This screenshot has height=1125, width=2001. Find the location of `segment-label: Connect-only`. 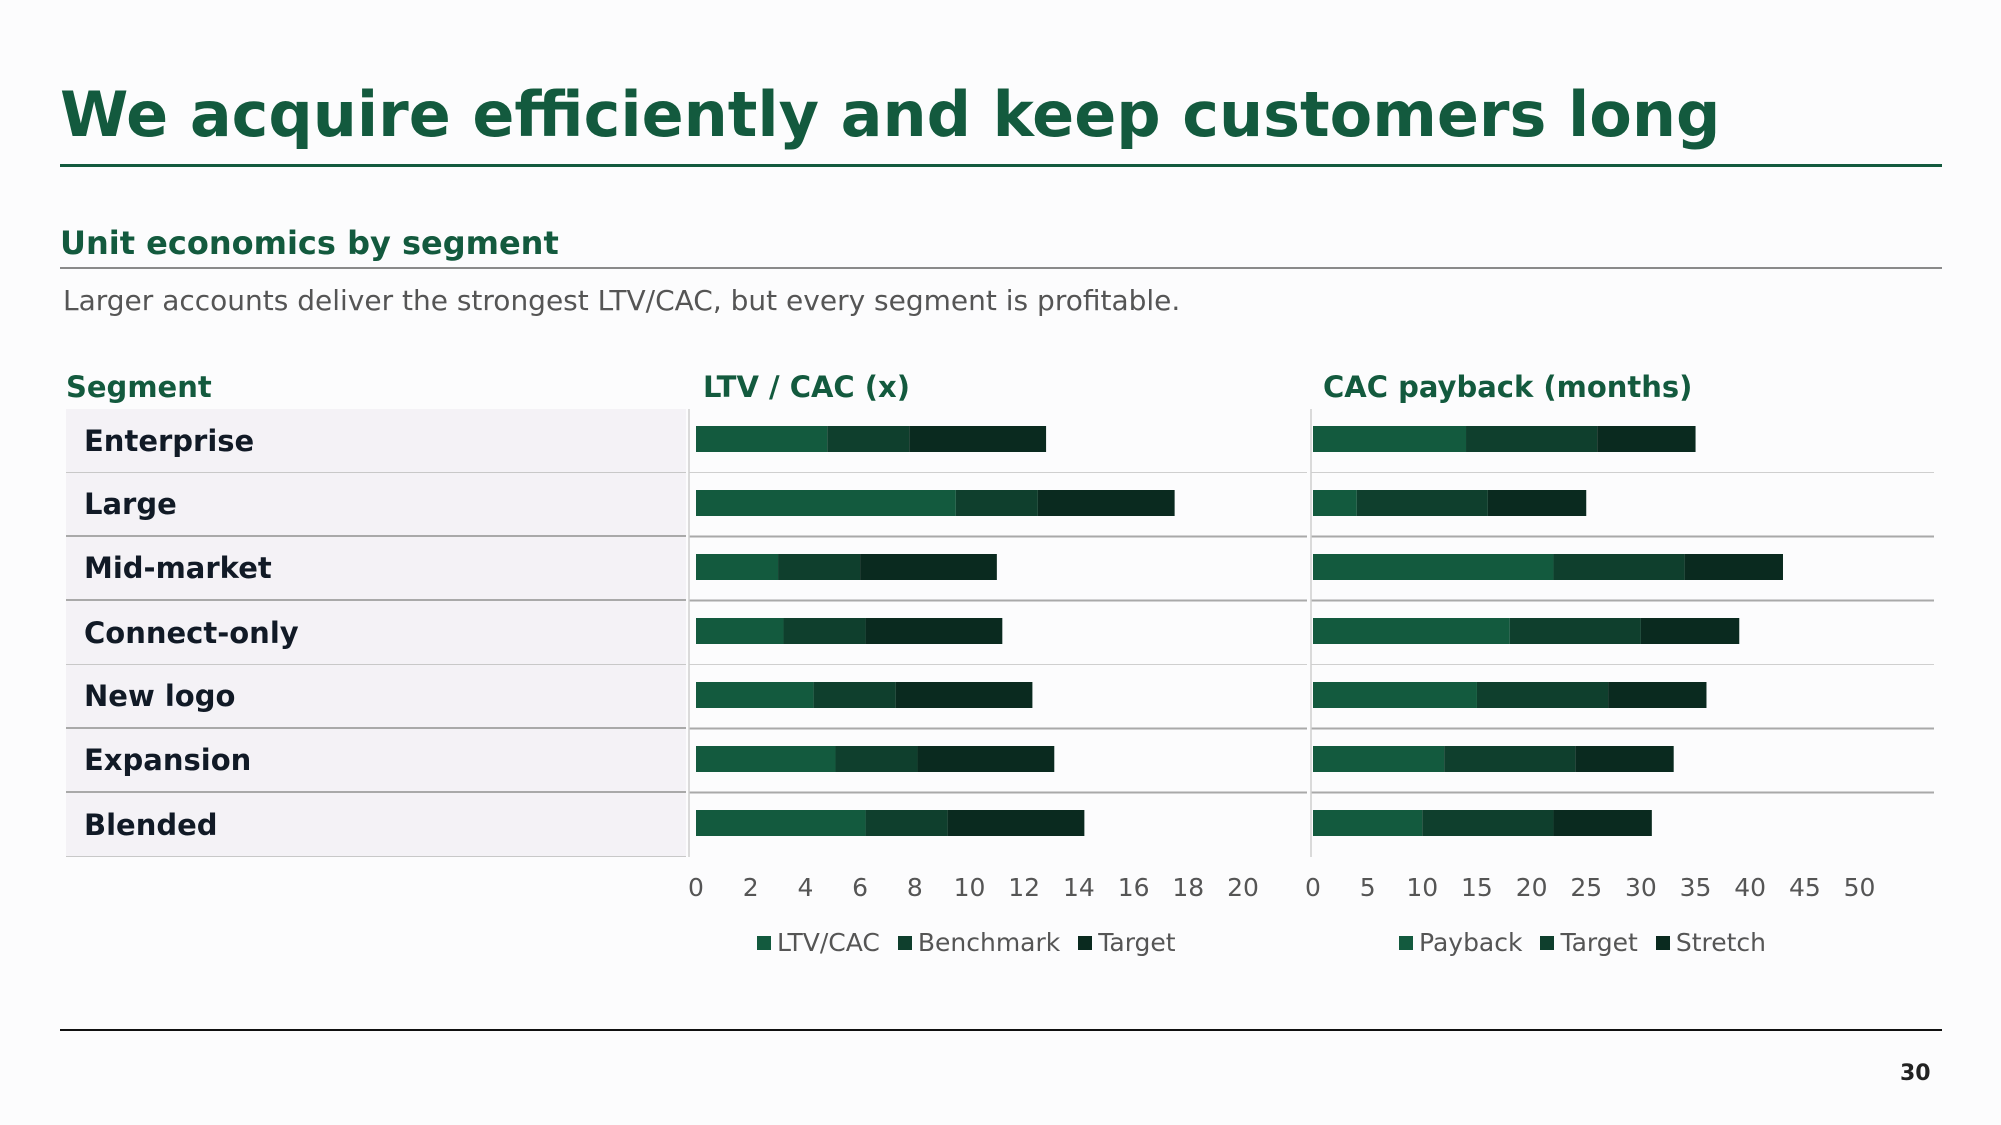

segment-label: Connect-only is located at coordinates (191, 632).